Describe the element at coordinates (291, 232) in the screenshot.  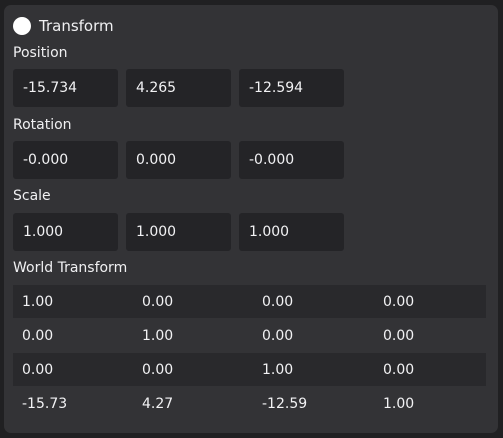
I see `scale-z-field: 1.000` at that location.